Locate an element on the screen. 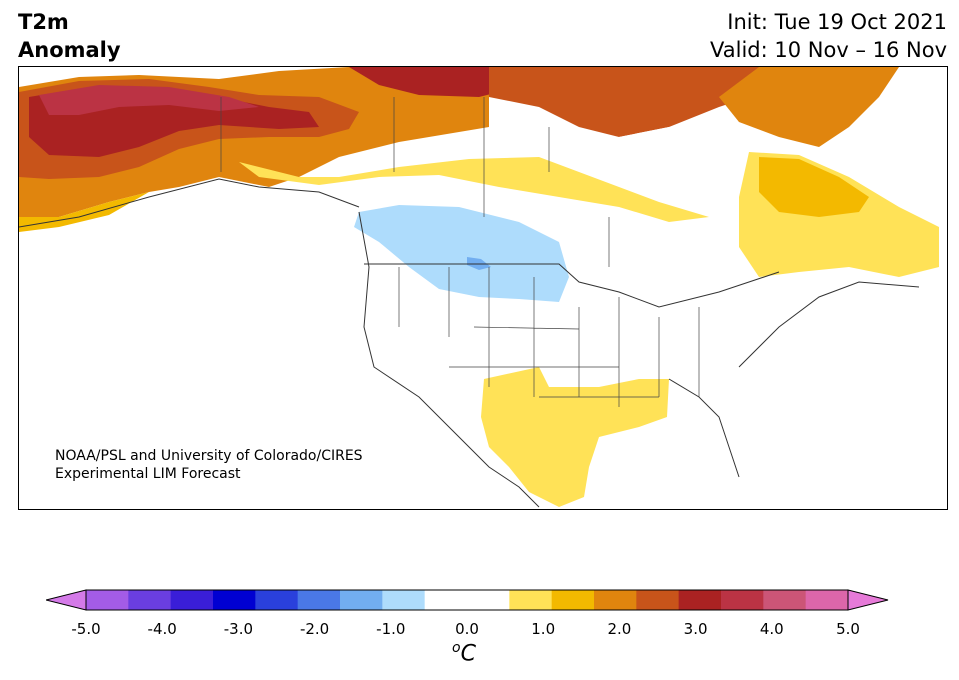 This screenshot has height=680, width=959. colorbar-cells is located at coordinates (467, 600).